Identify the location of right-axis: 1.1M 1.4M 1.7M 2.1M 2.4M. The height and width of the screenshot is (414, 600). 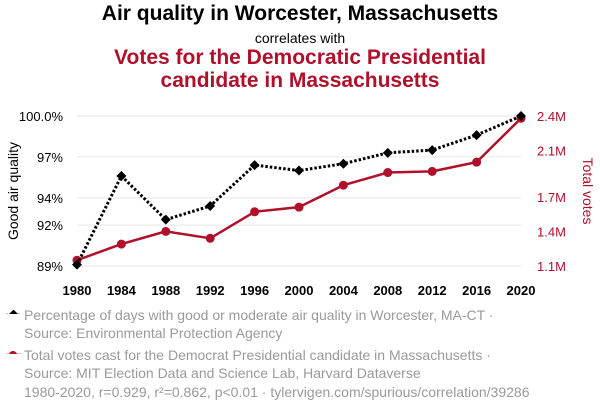
(551, 191).